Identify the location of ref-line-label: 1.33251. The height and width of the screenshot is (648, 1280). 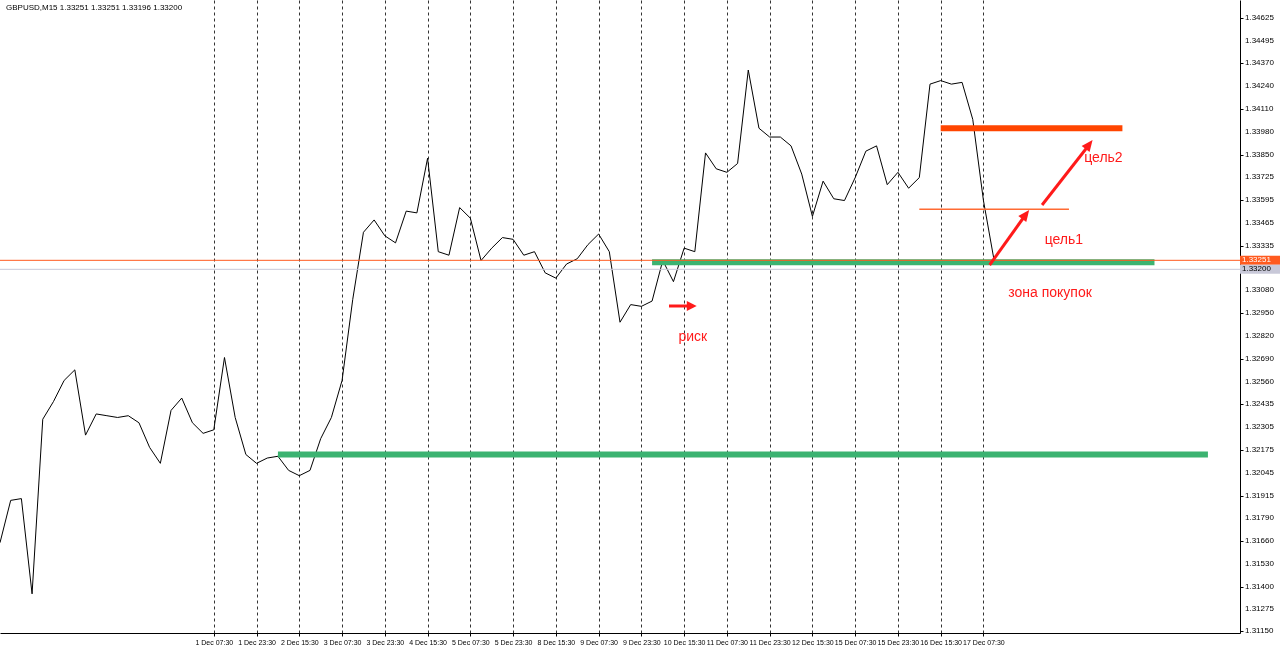
(1257, 260).